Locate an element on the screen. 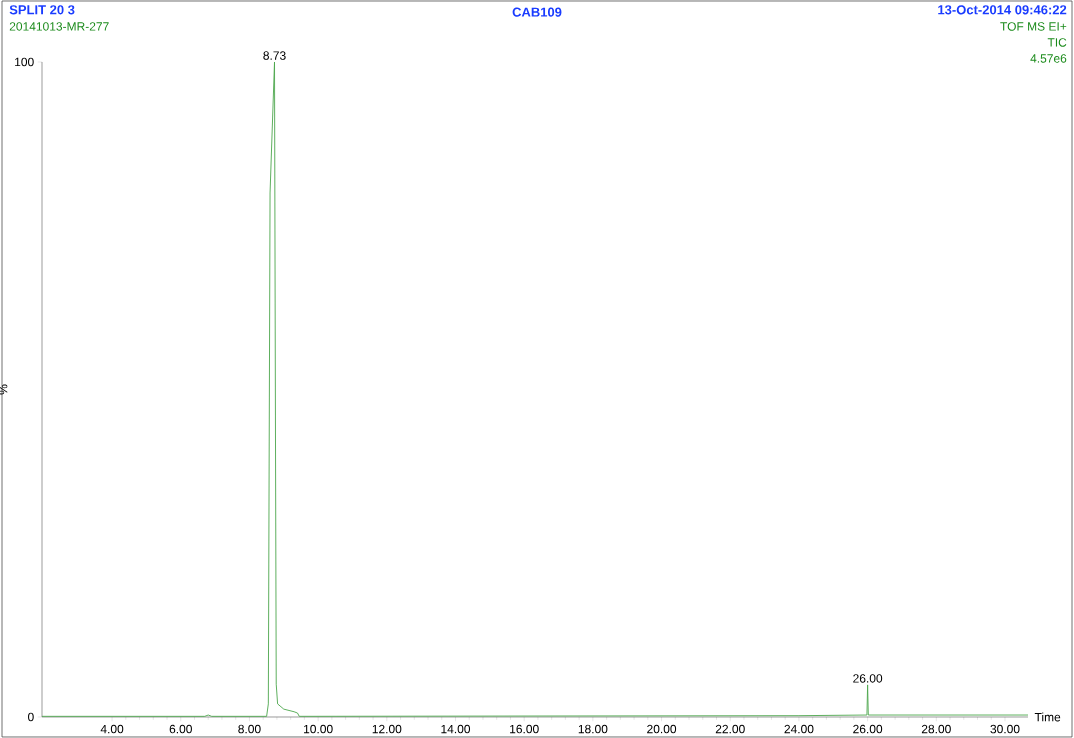 The image size is (1074, 738). x-tick-label: 4.00 is located at coordinates (112, 729).